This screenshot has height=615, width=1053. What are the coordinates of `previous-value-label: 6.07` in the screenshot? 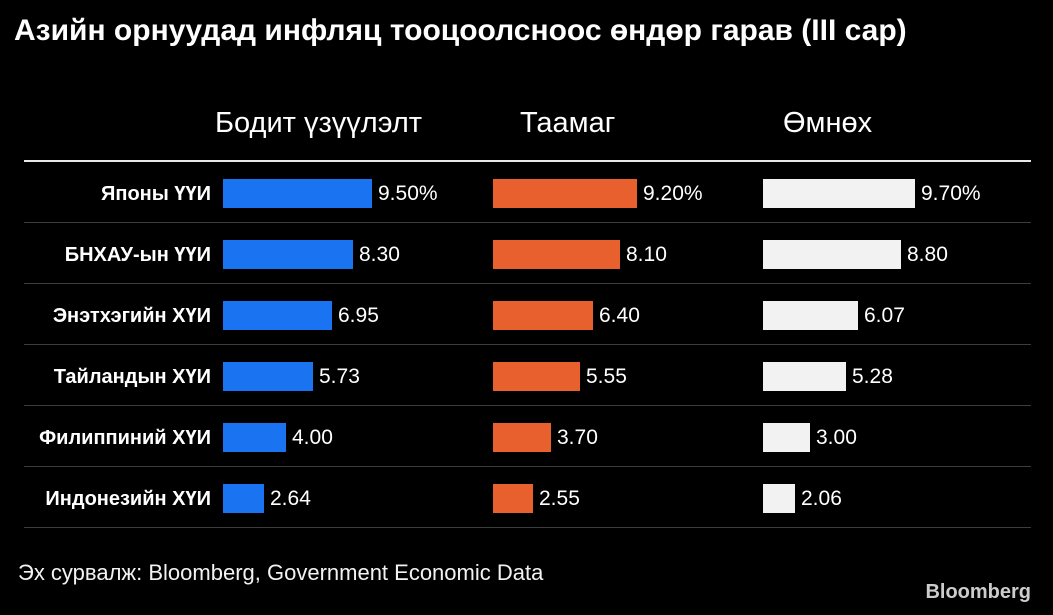 It's located at (884, 315).